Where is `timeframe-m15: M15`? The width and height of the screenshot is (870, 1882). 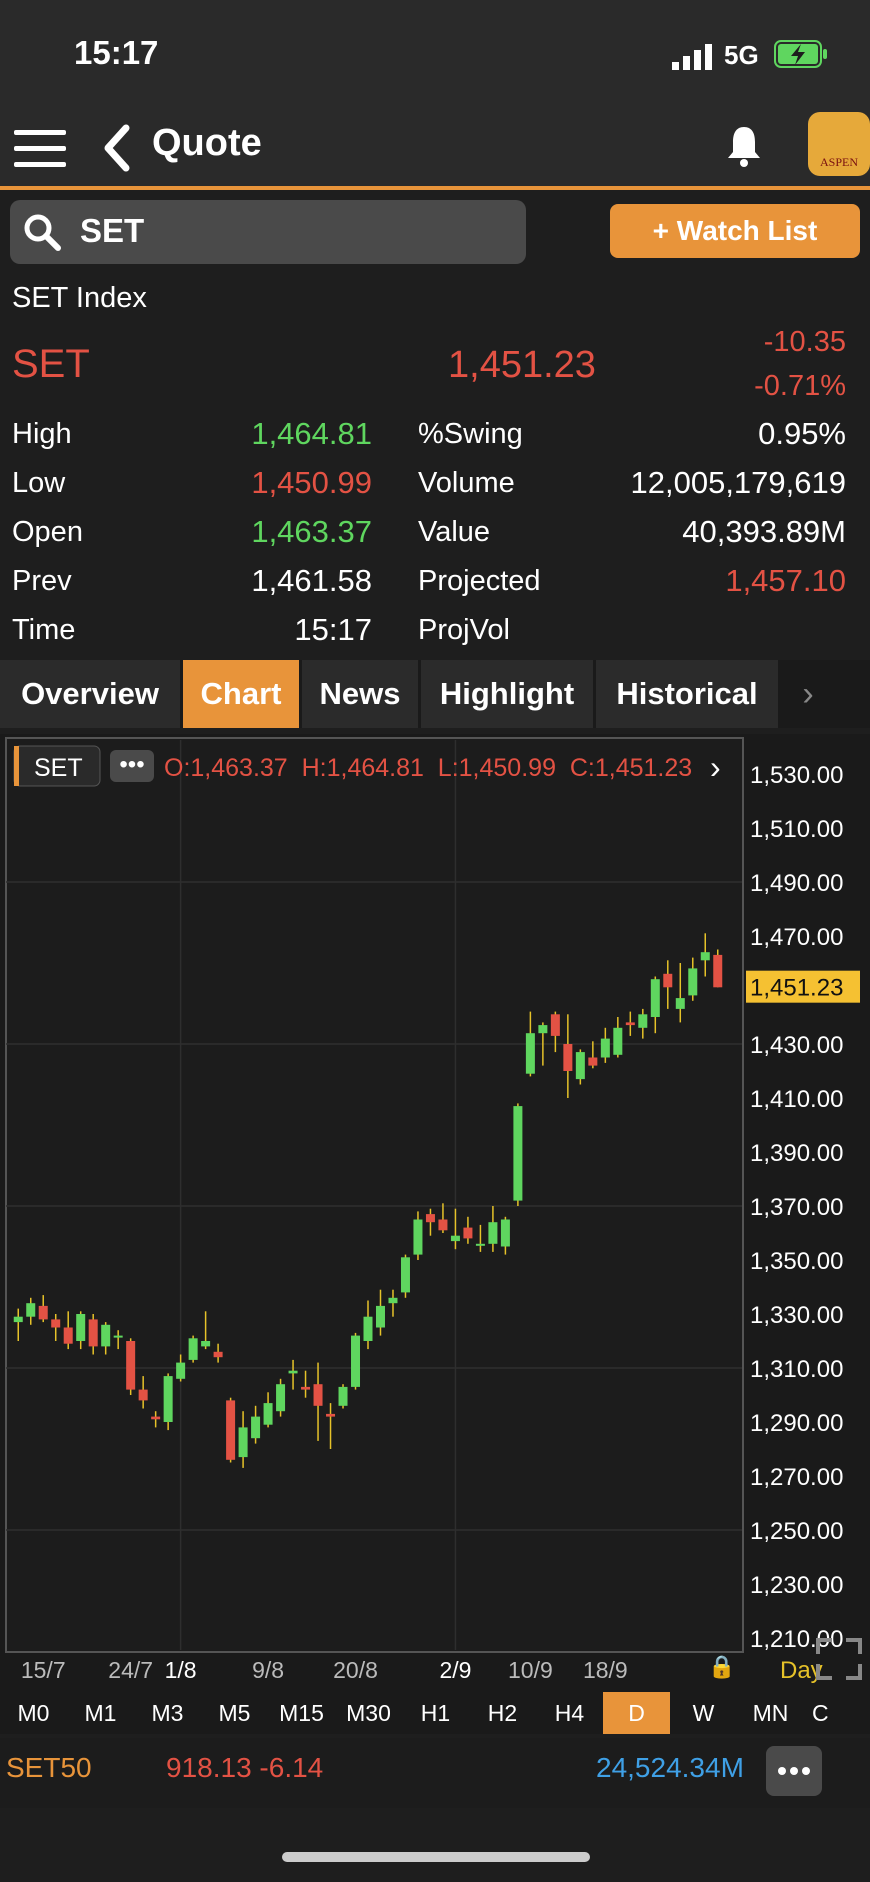
timeframe-m15: M15 is located at coordinates (301, 1712).